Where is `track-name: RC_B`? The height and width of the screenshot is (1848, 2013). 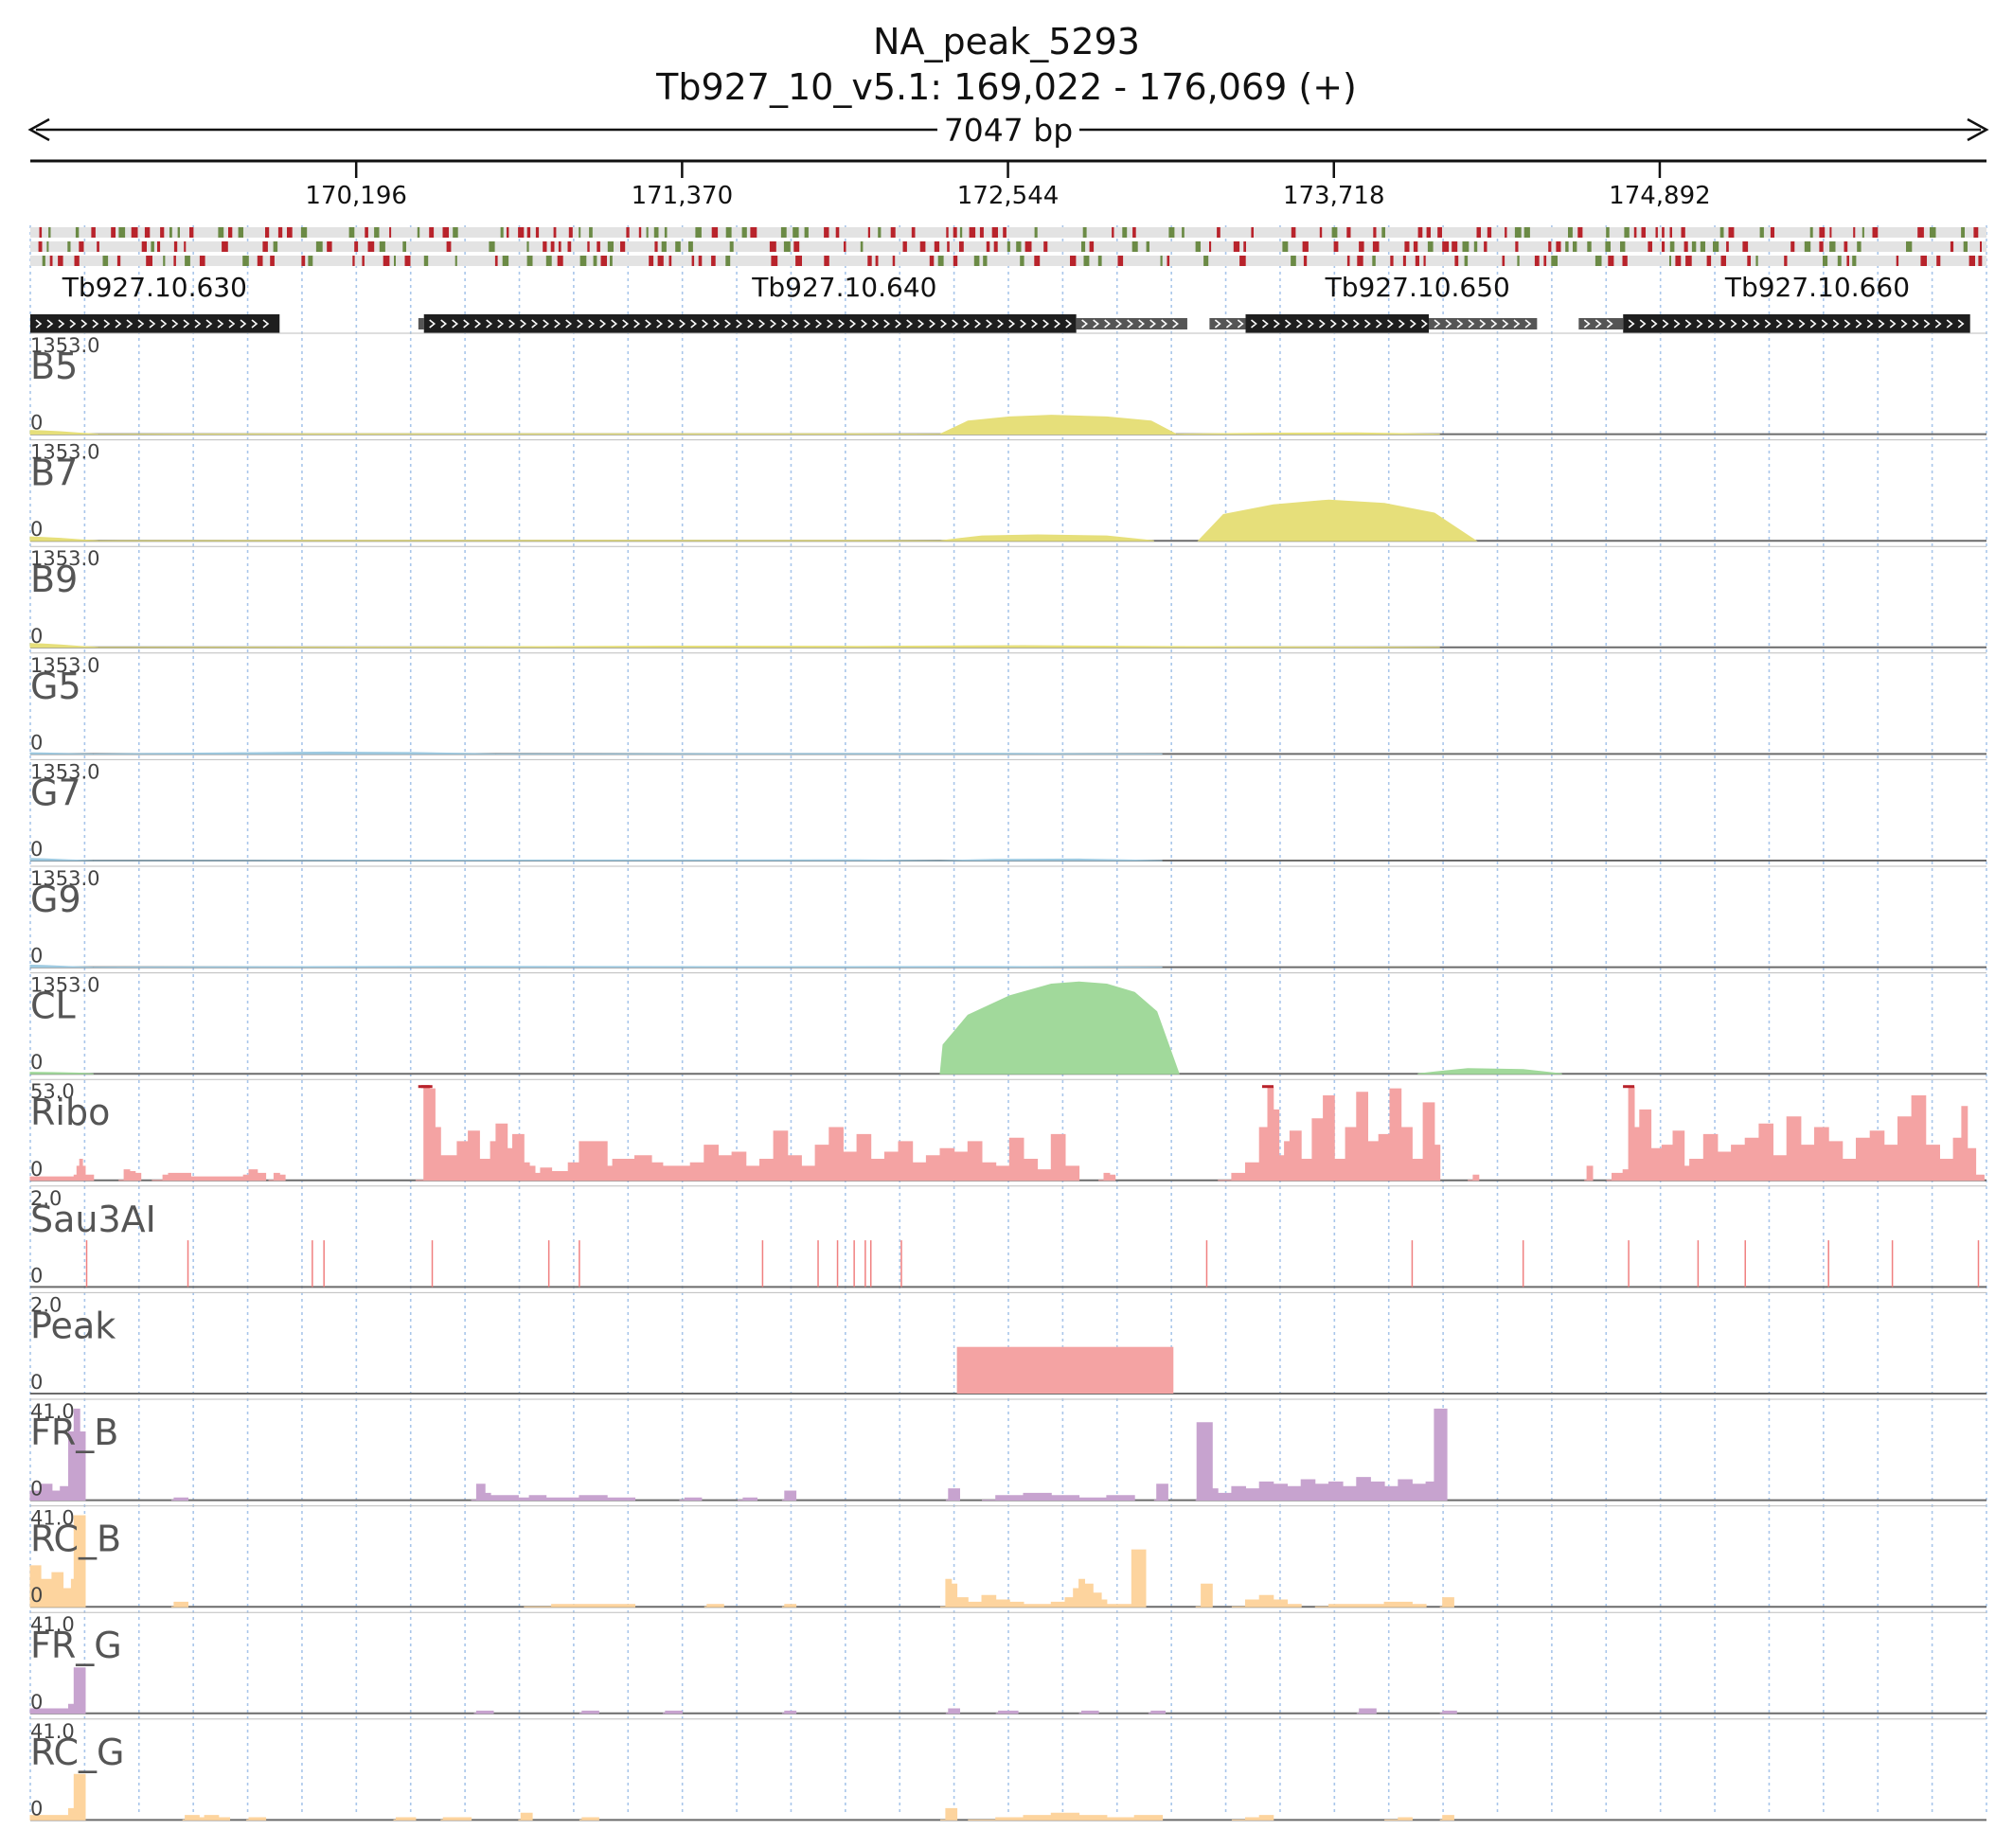
track-name: RC_B is located at coordinates (75, 1539).